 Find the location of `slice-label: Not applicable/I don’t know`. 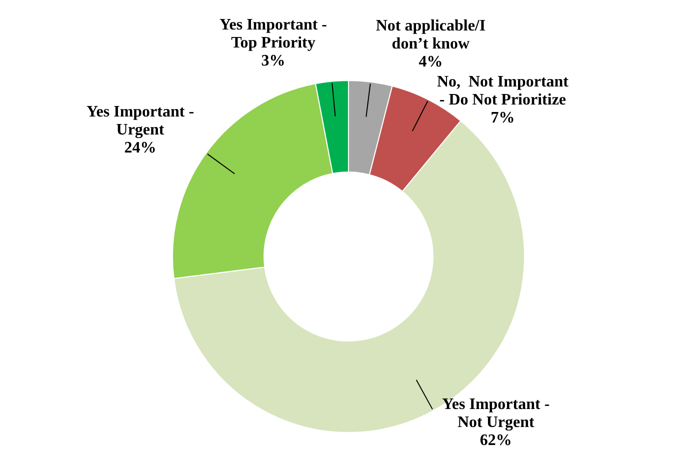

slice-label: Not applicable/I don’t know is located at coordinates (431, 34).